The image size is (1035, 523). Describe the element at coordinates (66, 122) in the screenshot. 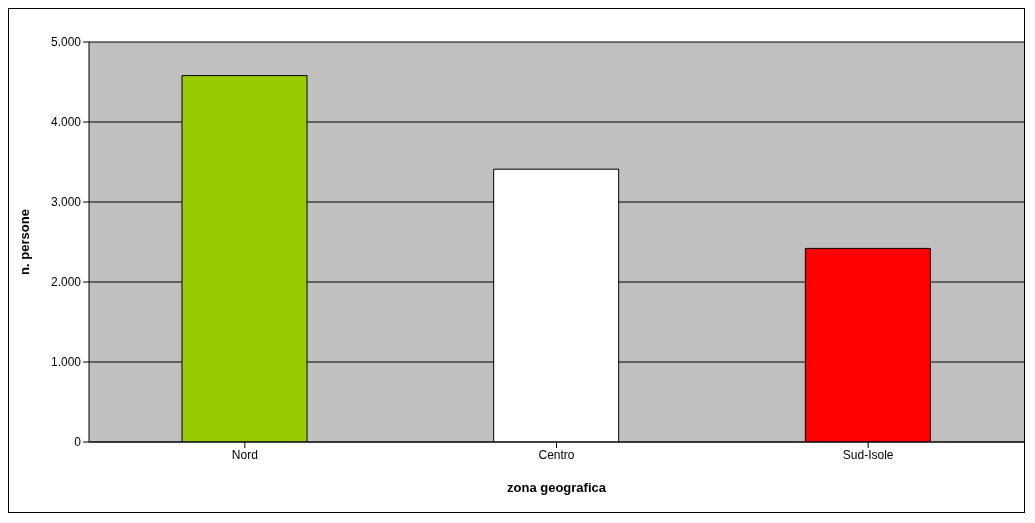

I see `y-tick-label: 4.000` at that location.